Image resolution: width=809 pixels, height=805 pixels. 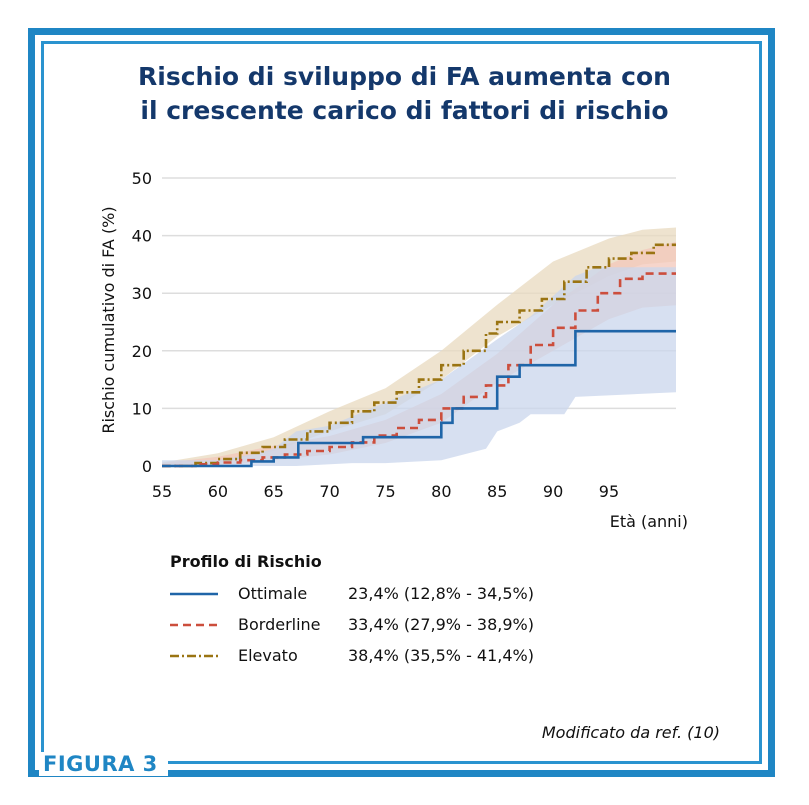 I want to click on legend-title: Profilo di Rischio, so click(x=246, y=561).